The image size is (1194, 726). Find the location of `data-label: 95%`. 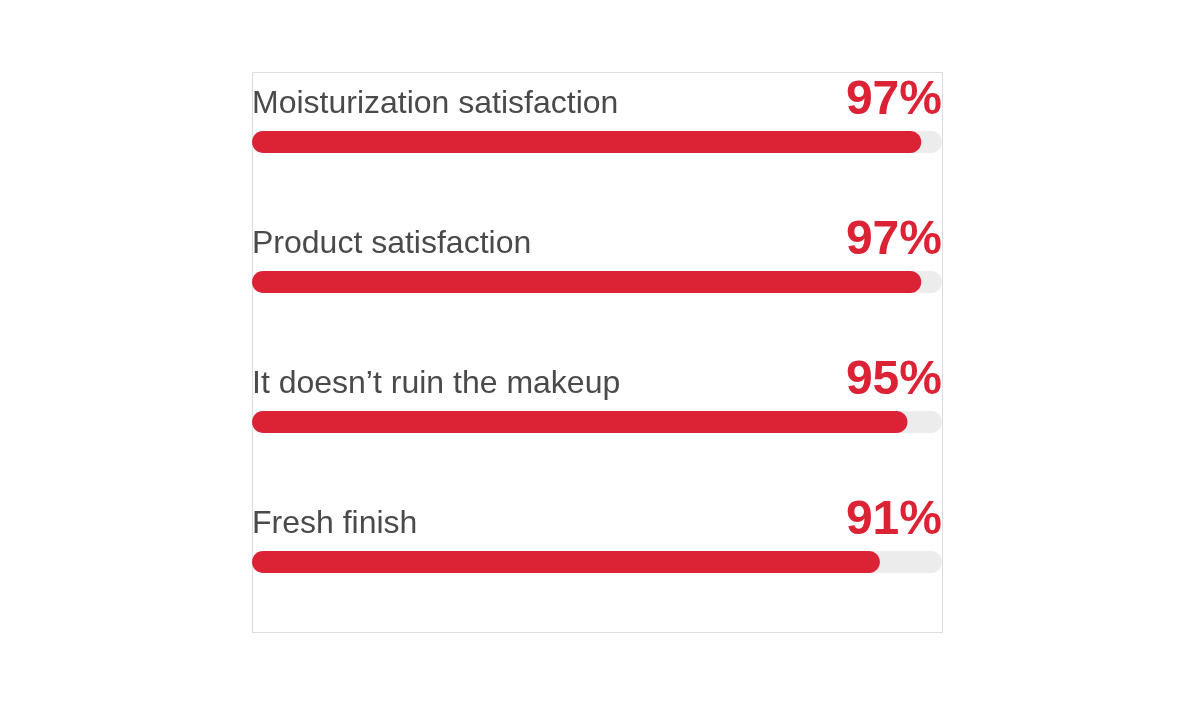

data-label: 95% is located at coordinates (893, 377).